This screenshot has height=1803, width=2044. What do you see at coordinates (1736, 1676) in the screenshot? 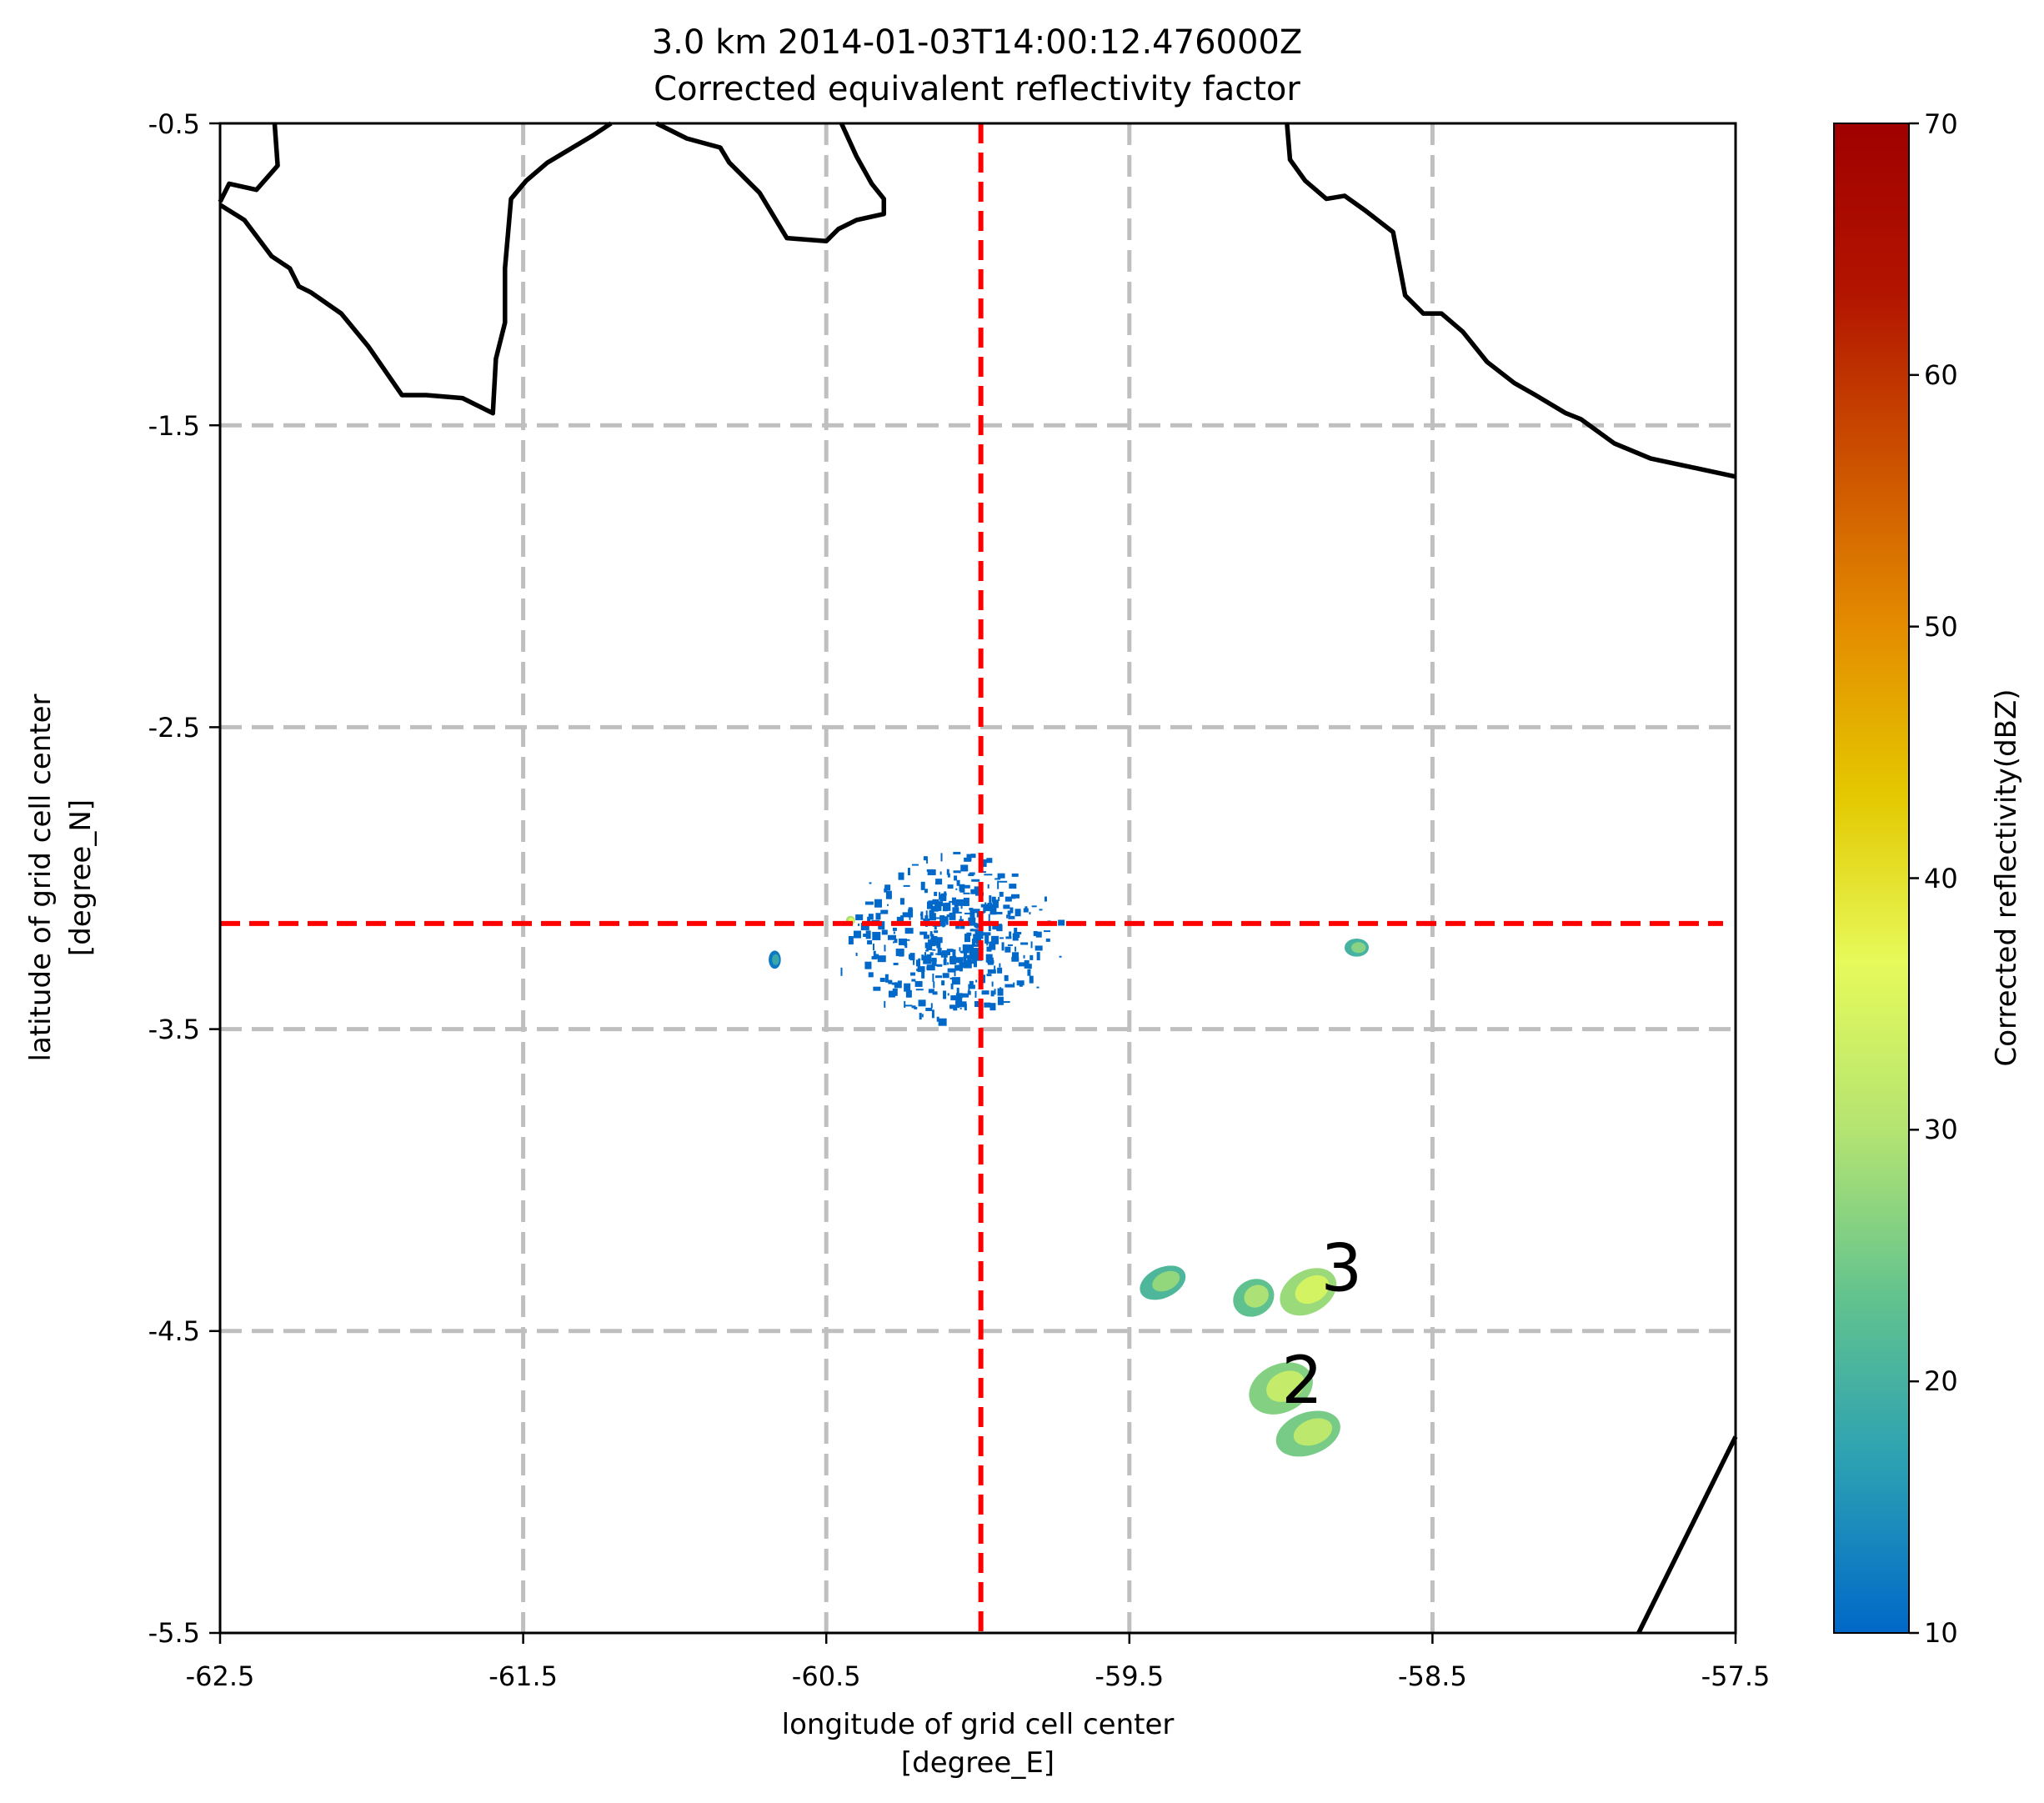
I see `x-tick-label: -57.5` at bounding box center [1736, 1676].